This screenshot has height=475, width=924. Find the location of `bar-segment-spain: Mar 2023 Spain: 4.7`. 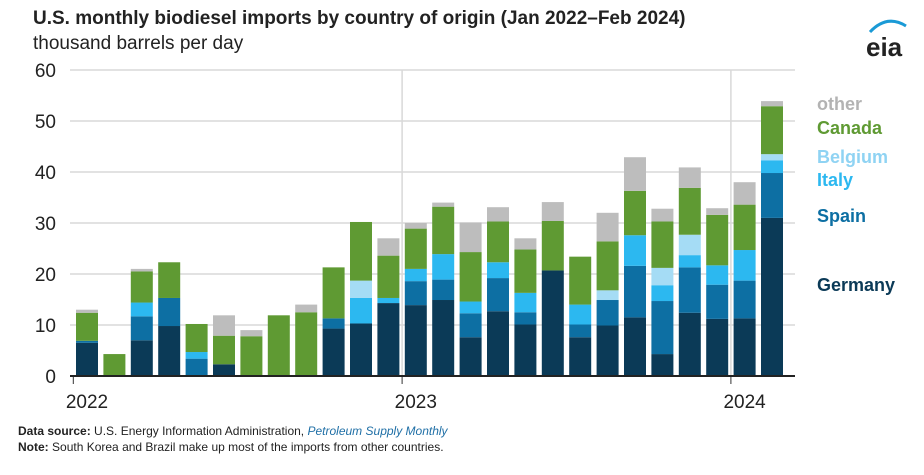

bar-segment-spain: Mar 2023 Spain: 4.7 is located at coordinates (470, 325).